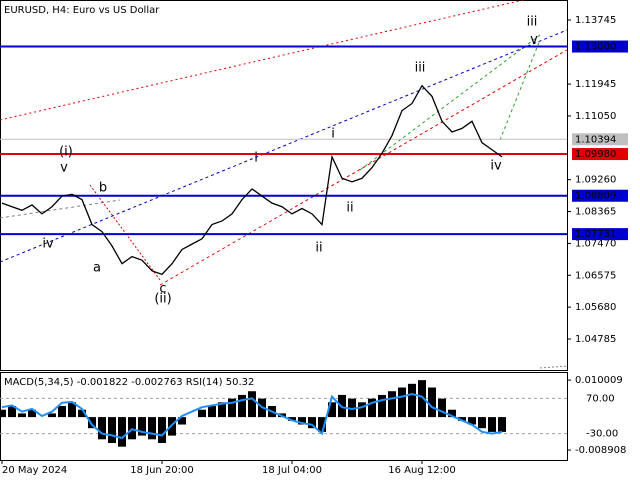 The image size is (640, 480). Describe the element at coordinates (595, 180) in the screenshot. I see `y-tick-label: 1.09260` at that location.